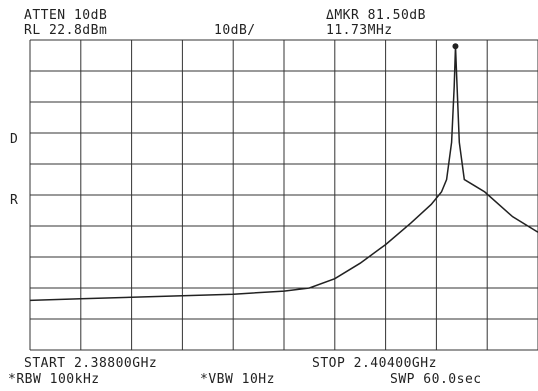 Image resolution: width=538 pixels, height=391 pixels. I want to click on marker-freq-readout: 11.73MHz, so click(359, 30).